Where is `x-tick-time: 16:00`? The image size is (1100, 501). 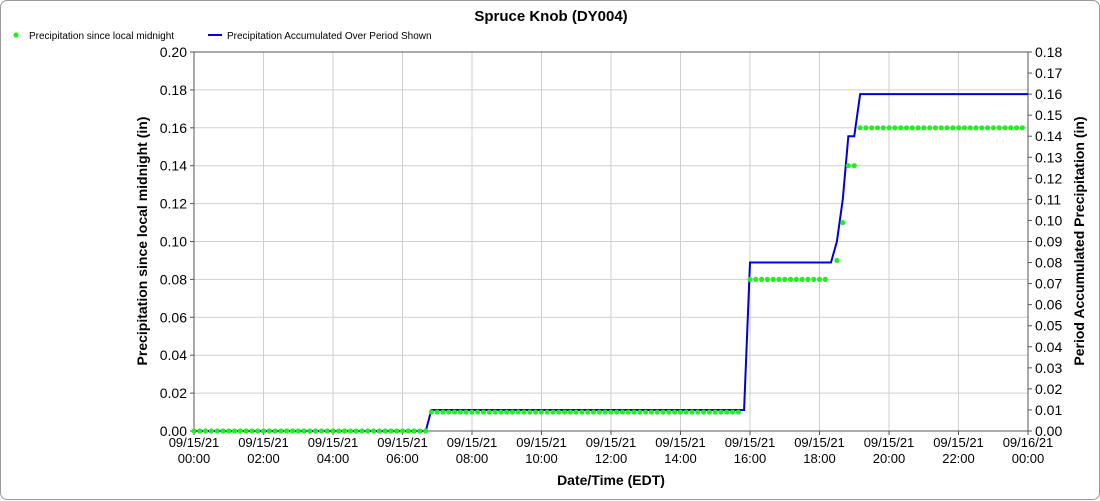
x-tick-time: 16:00 is located at coordinates (750, 458).